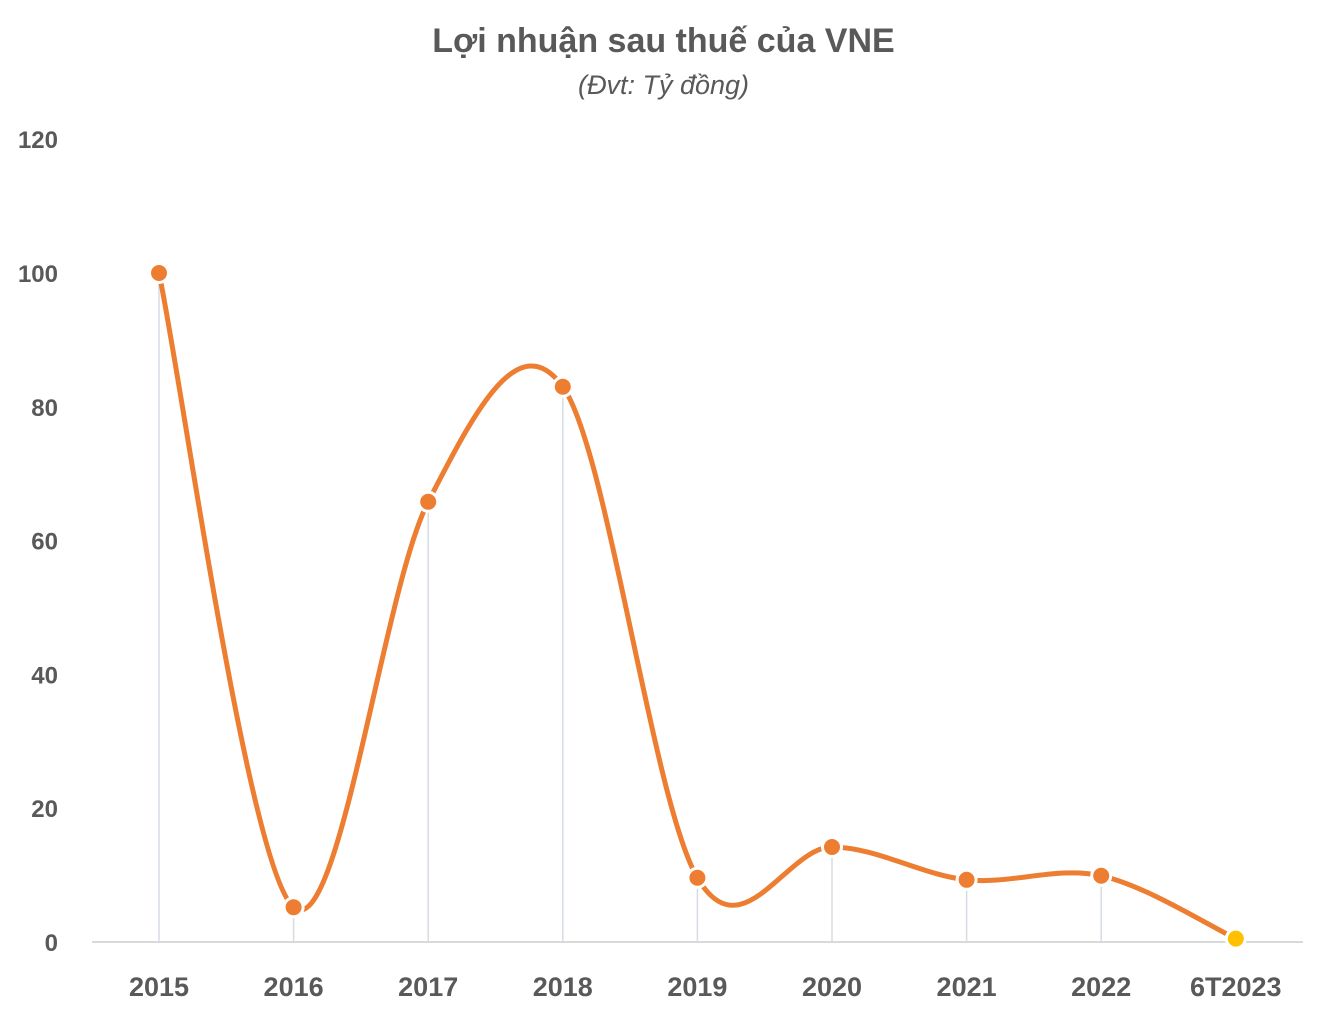  Describe the element at coordinates (44, 408) in the screenshot. I see `y-tick-label: 80` at that location.